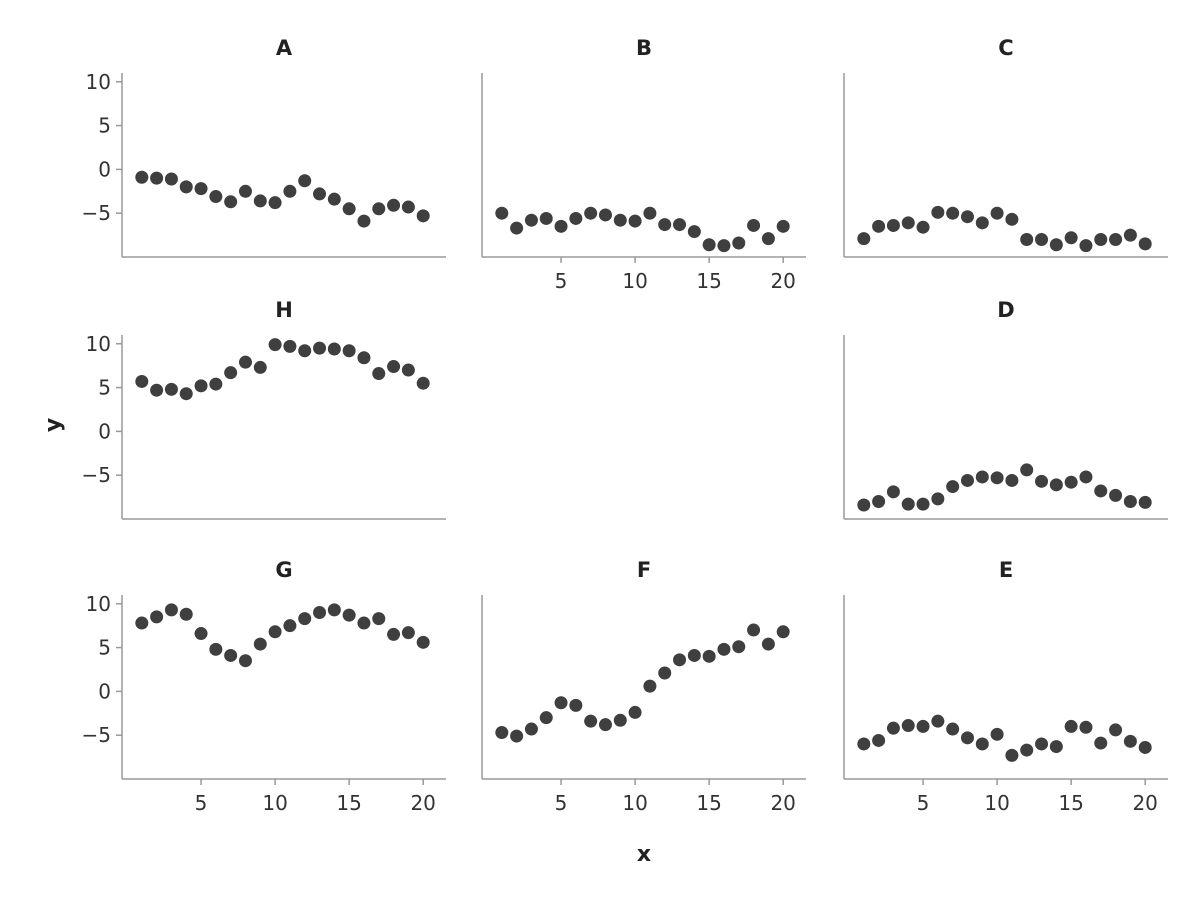  Describe the element at coordinates (284, 310) in the screenshot. I see `panel-h-title: H` at that location.